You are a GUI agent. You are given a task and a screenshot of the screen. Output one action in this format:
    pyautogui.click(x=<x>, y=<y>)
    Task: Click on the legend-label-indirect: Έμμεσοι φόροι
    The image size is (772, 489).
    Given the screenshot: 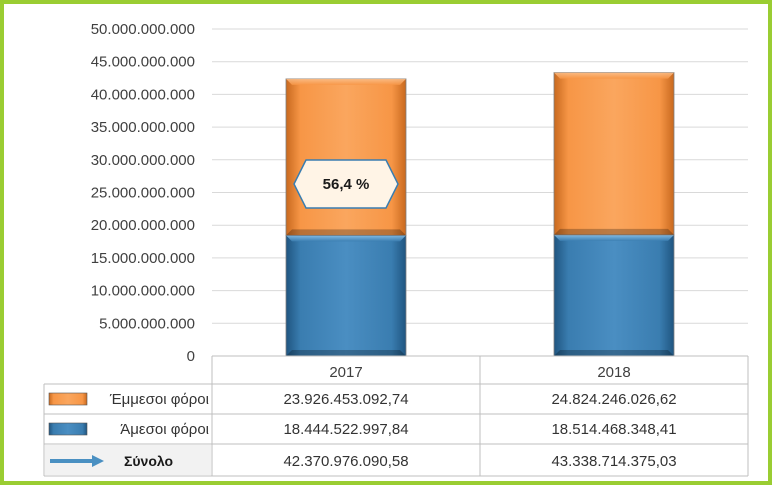 What is the action you would take?
    pyautogui.click(x=159, y=399)
    